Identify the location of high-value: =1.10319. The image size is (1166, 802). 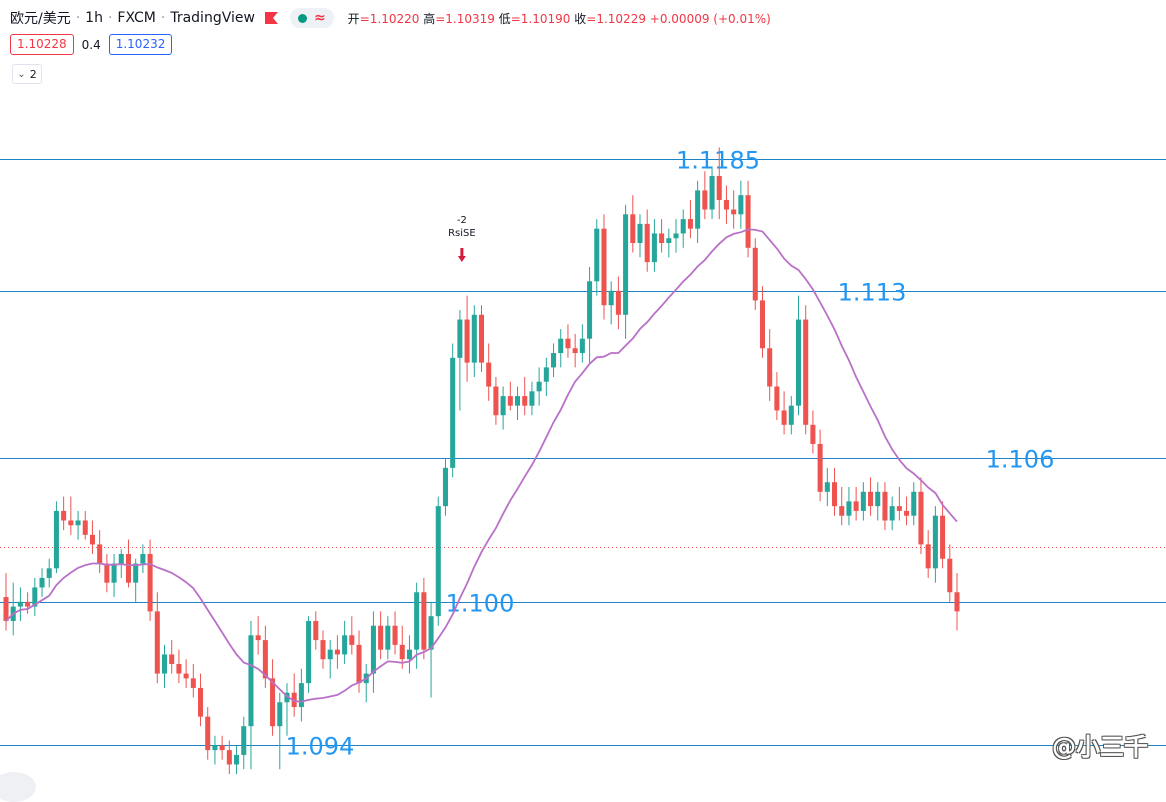
(465, 18).